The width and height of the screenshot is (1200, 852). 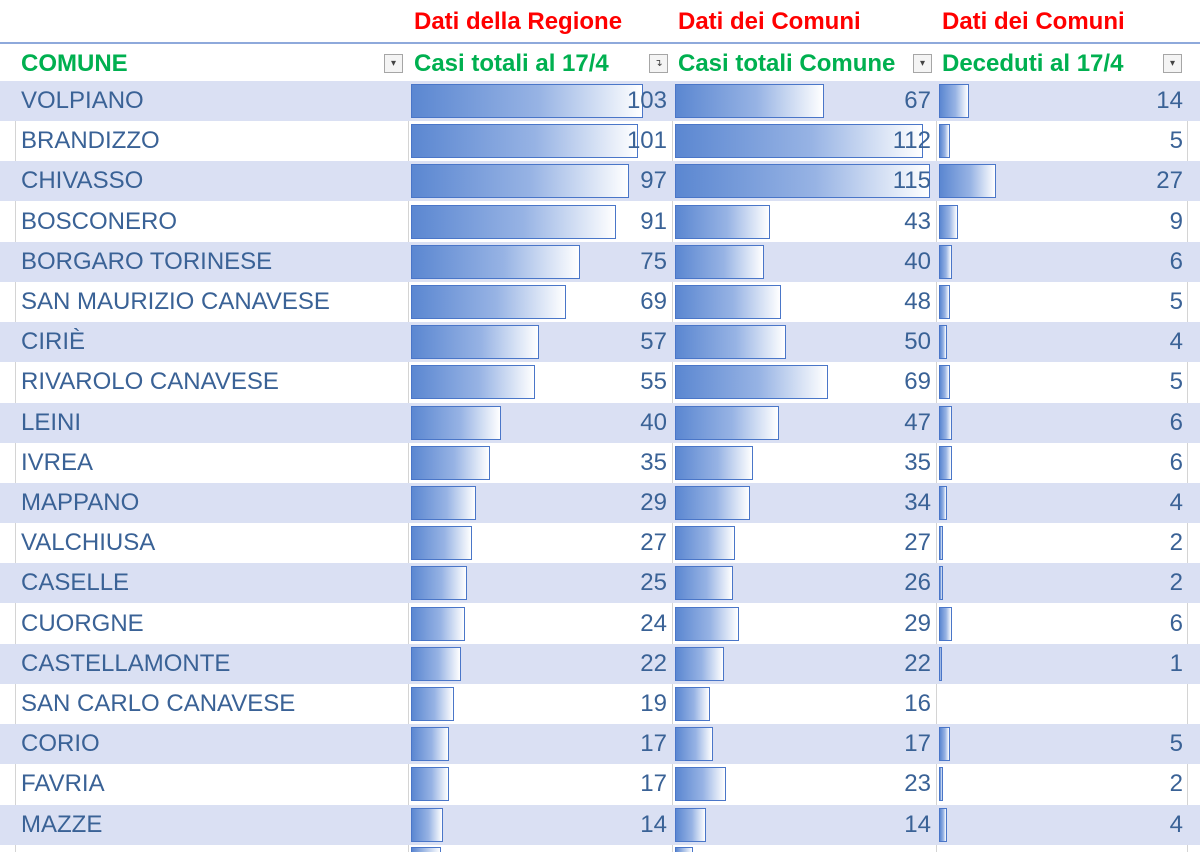 I want to click on casi-comune-cell: 115, so click(x=804, y=181).